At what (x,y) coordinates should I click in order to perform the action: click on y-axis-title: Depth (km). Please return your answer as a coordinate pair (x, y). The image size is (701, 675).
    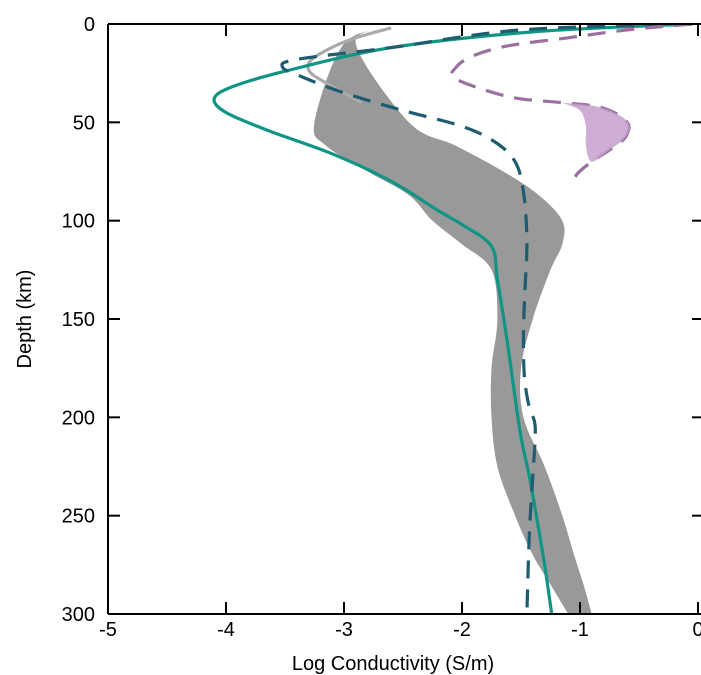
    Looking at the image, I should click on (25, 319).